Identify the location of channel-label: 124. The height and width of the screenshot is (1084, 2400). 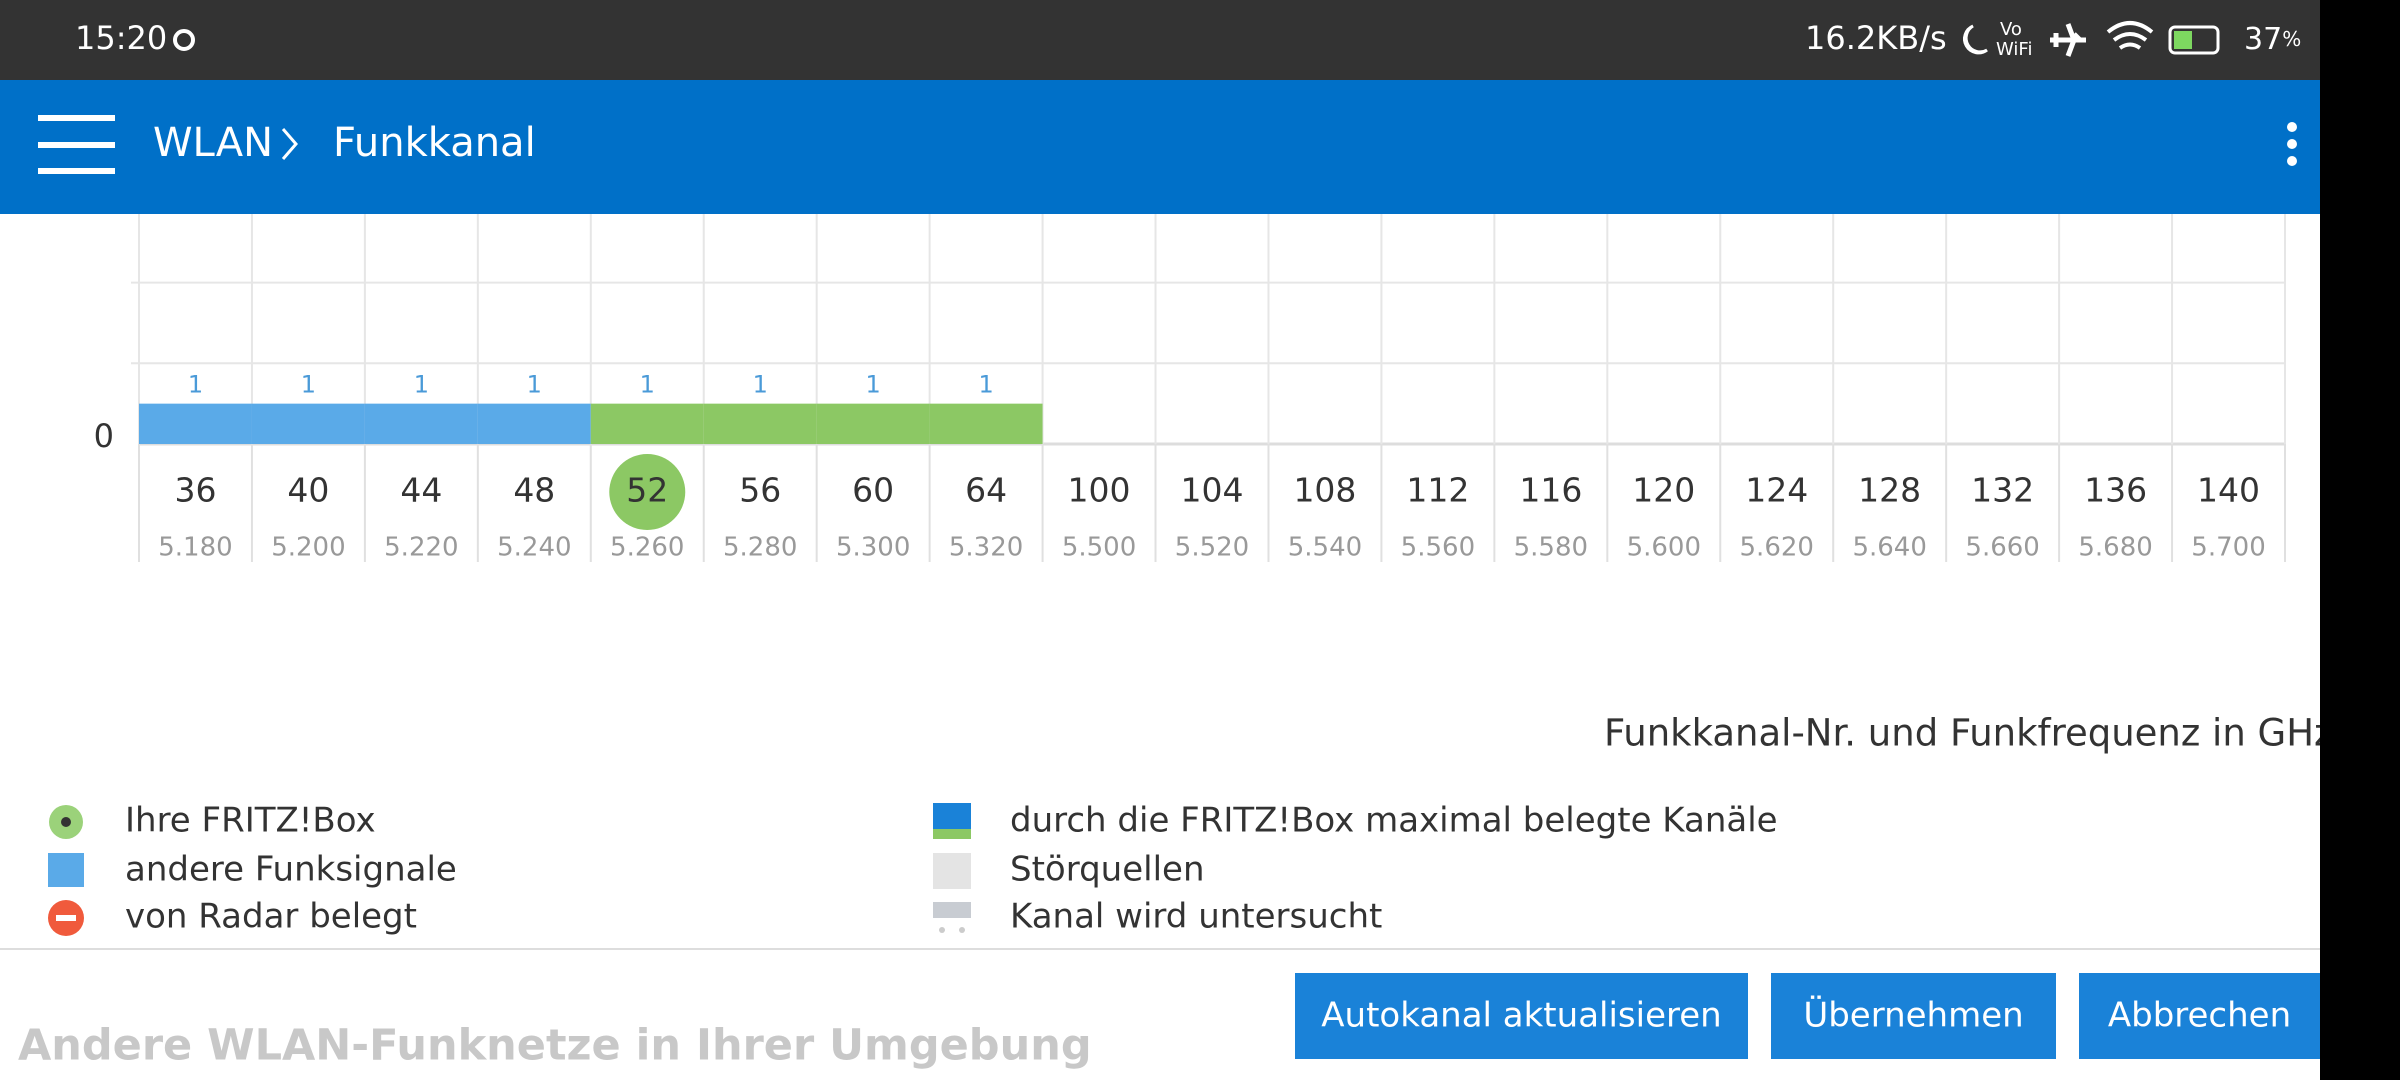
(1776, 490).